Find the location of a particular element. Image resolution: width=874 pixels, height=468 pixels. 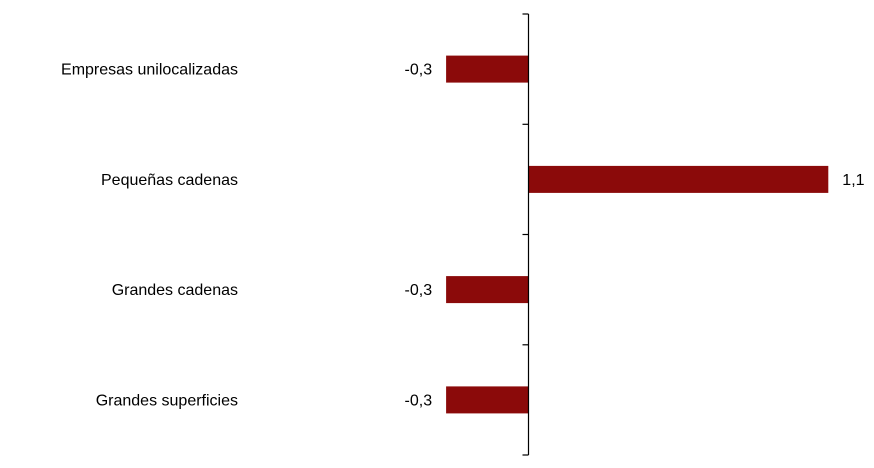

category-label: Pequeñas cadenas is located at coordinates (169, 180).